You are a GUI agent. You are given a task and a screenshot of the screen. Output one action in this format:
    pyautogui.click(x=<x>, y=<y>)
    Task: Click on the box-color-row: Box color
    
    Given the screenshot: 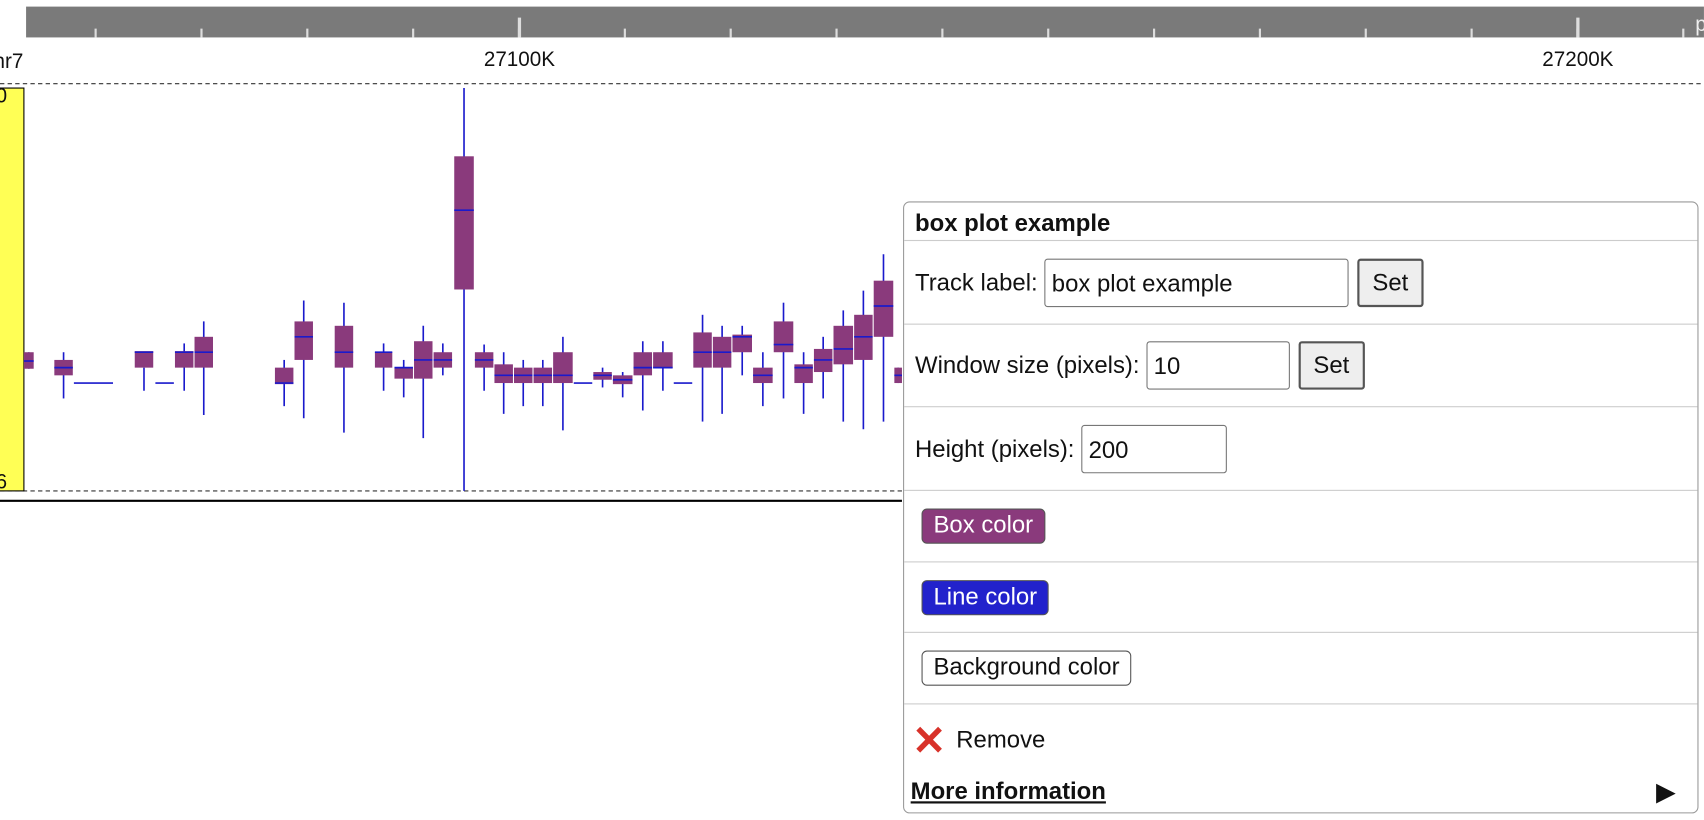 What is the action you would take?
    pyautogui.click(x=1301, y=525)
    